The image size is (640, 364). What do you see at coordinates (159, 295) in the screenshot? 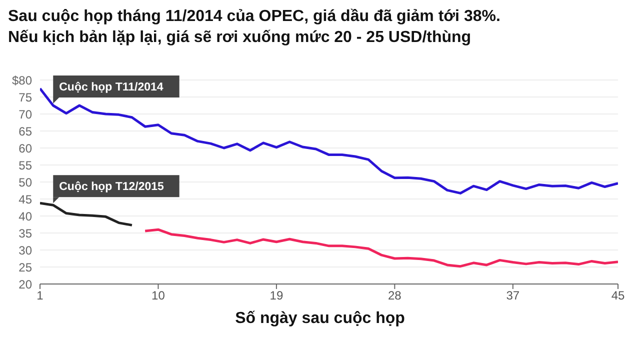
I see `x-tick-label: 10` at bounding box center [159, 295].